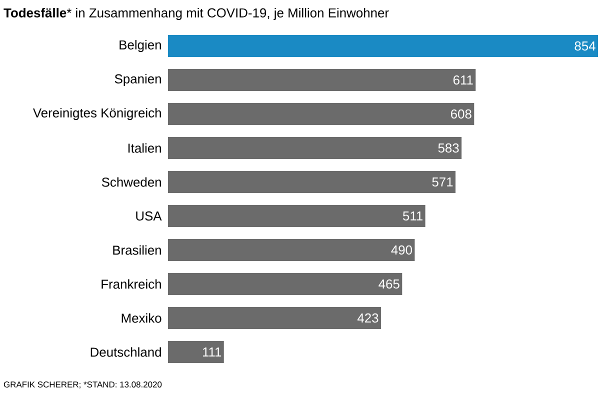  I want to click on y-tick-label: Vereinigtes Königreich, so click(96, 114).